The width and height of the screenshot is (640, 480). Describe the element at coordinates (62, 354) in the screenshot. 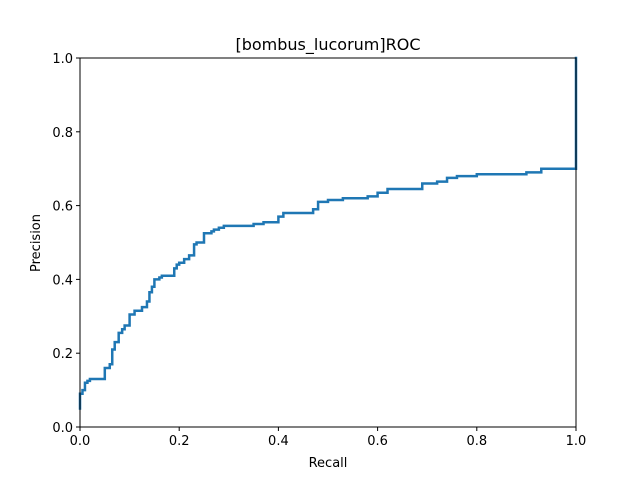

I see `y-tick-label: 0.2` at that location.